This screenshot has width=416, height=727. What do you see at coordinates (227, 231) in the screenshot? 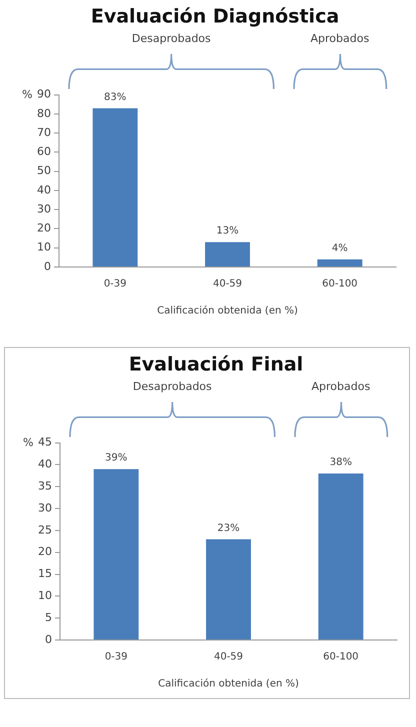
I see `data-label: 13%` at bounding box center [227, 231].